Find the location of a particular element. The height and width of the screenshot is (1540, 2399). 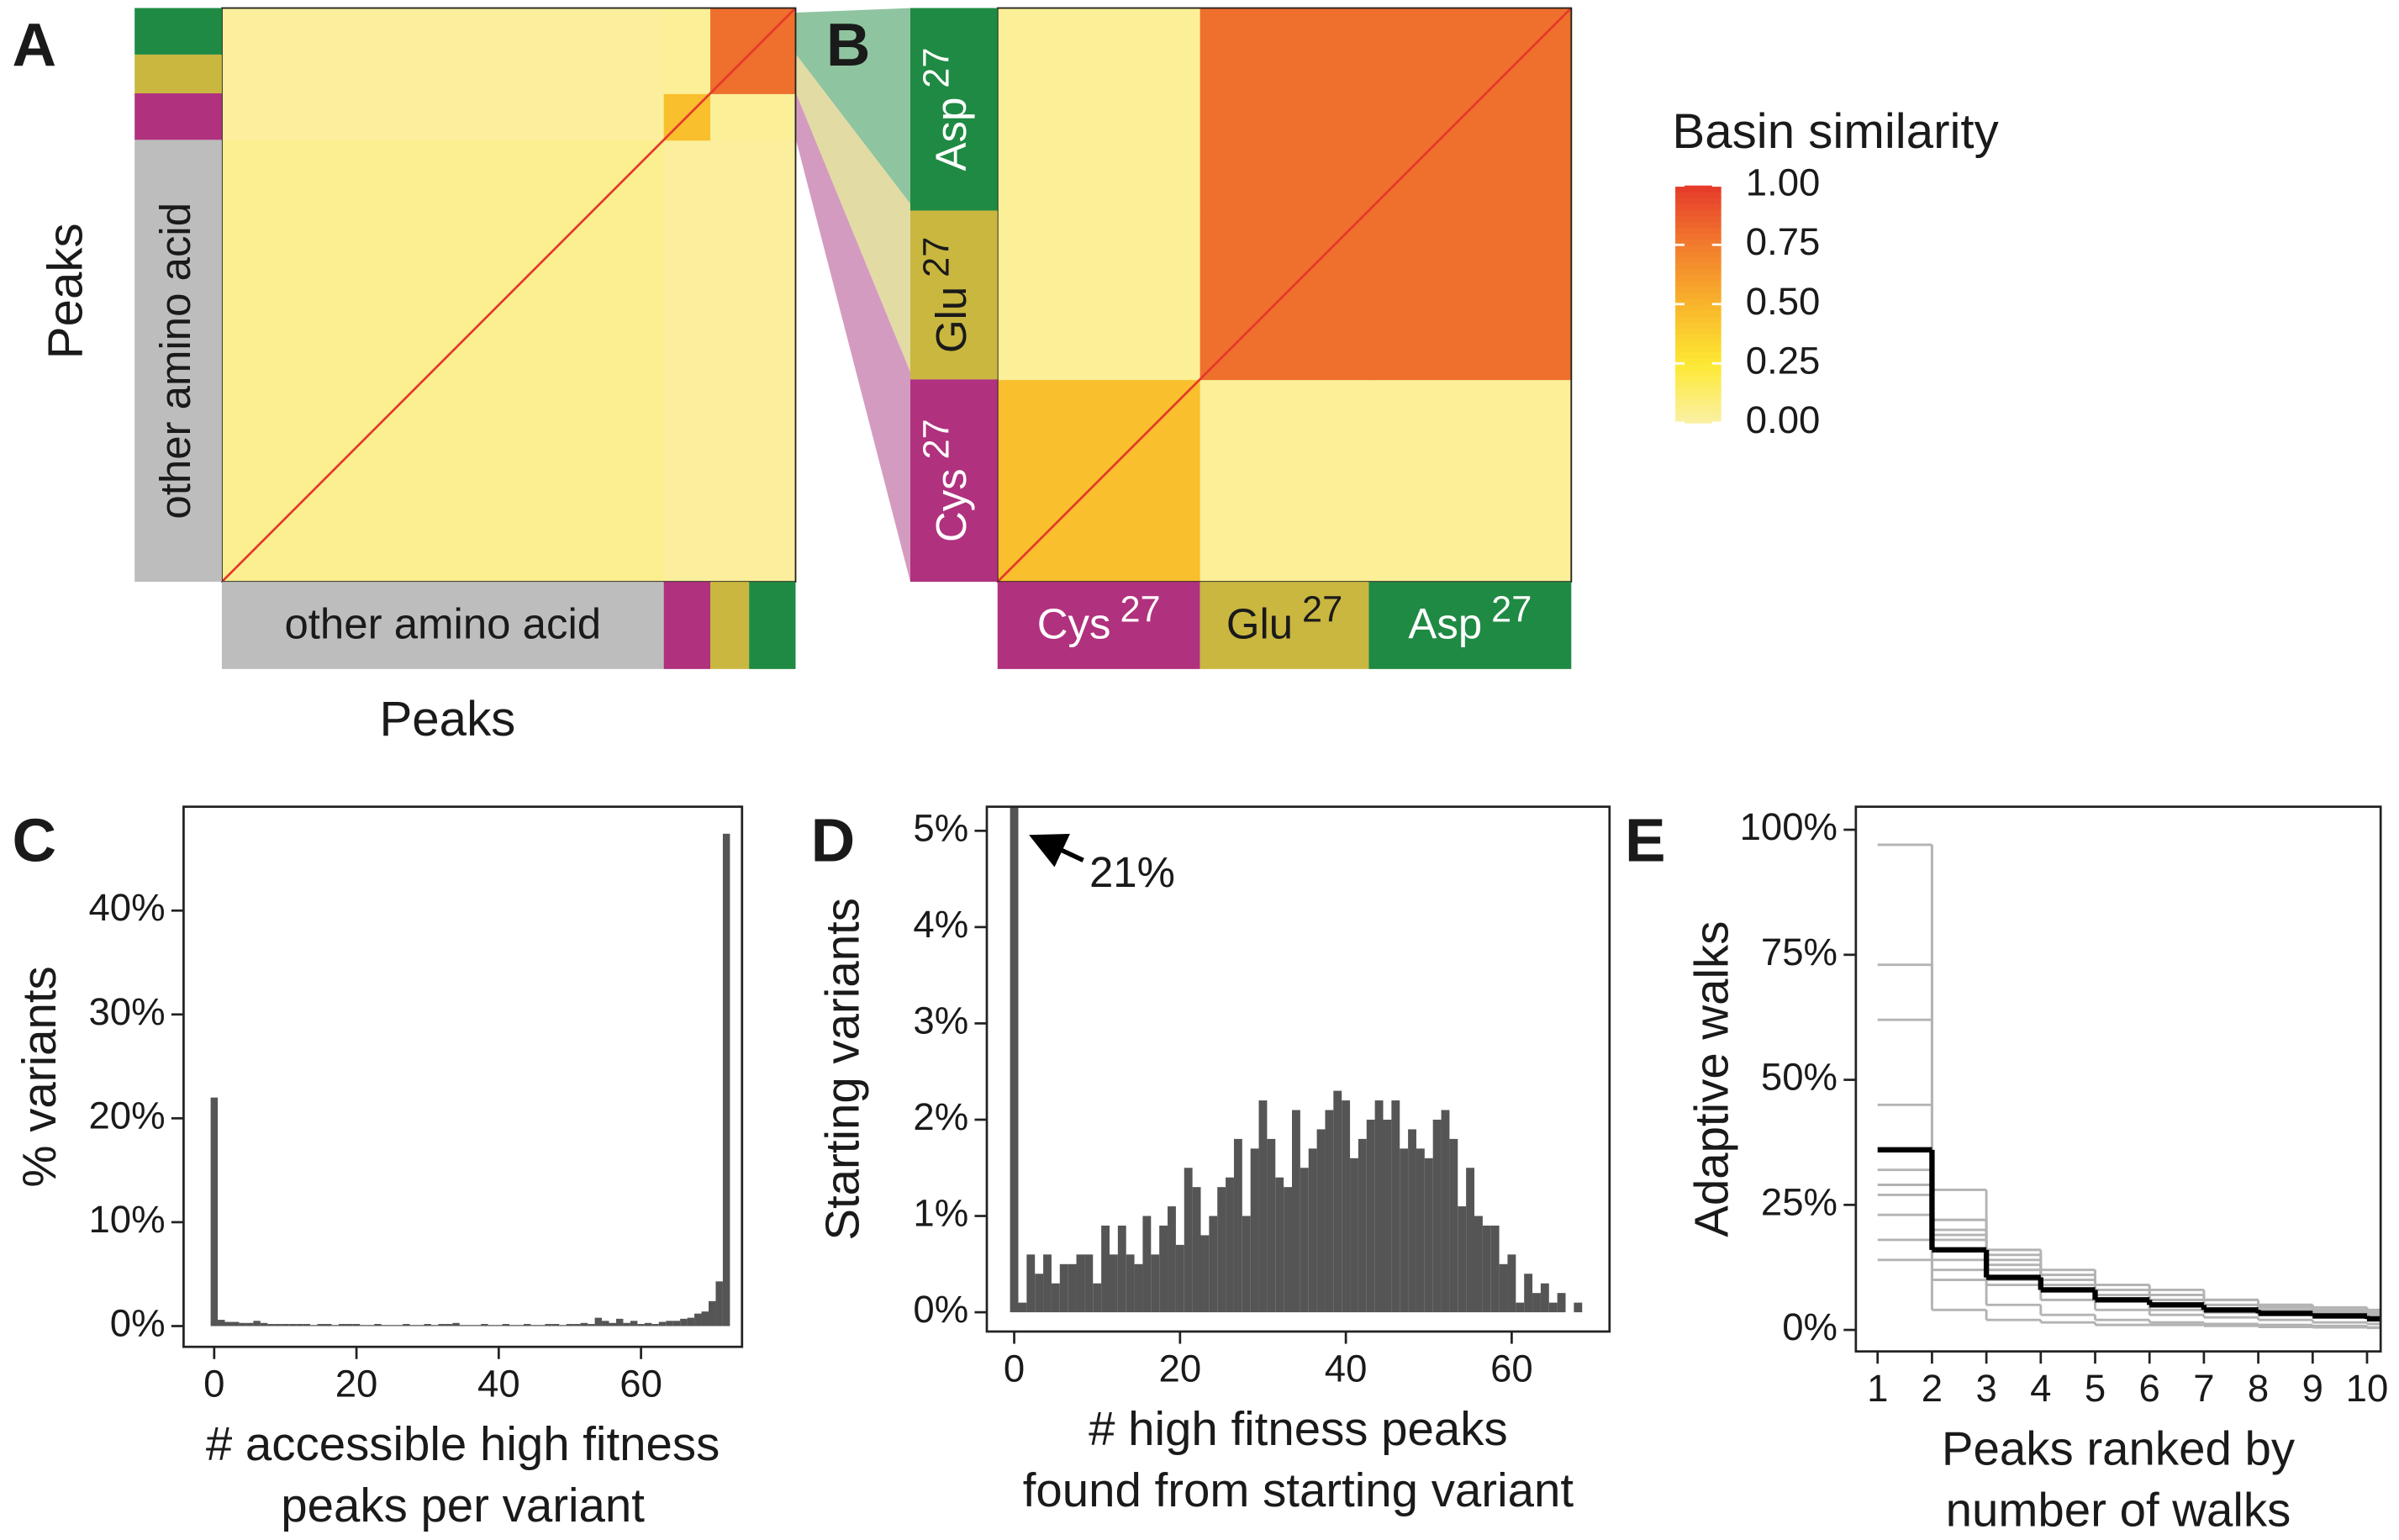

y-tick-label: 75% is located at coordinates (1799, 952).